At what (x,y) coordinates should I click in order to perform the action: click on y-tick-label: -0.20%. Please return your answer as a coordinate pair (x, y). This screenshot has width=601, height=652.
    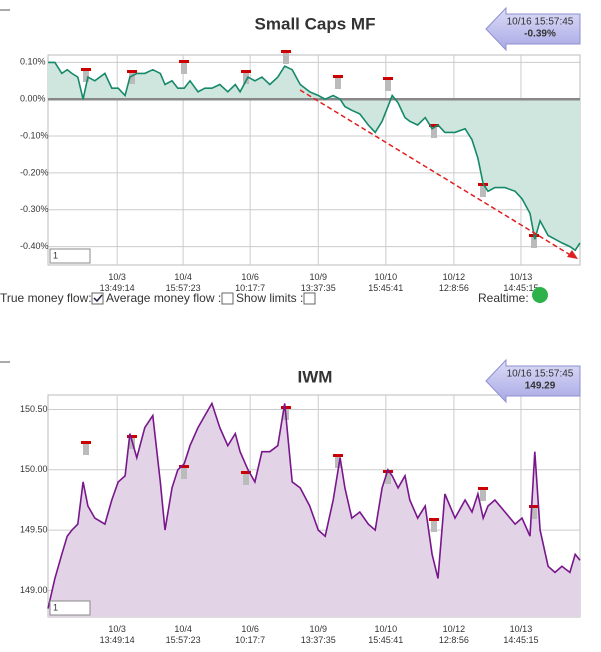
    Looking at the image, I should click on (34, 172).